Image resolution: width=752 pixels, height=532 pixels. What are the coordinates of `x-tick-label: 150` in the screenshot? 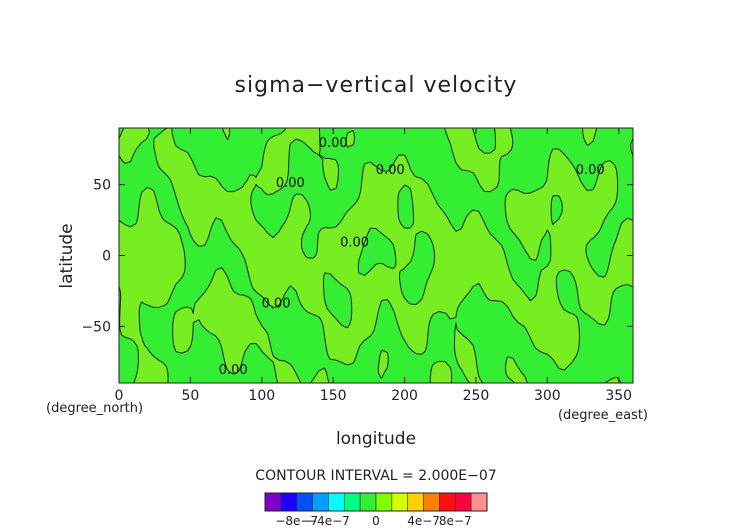 It's located at (333, 396).